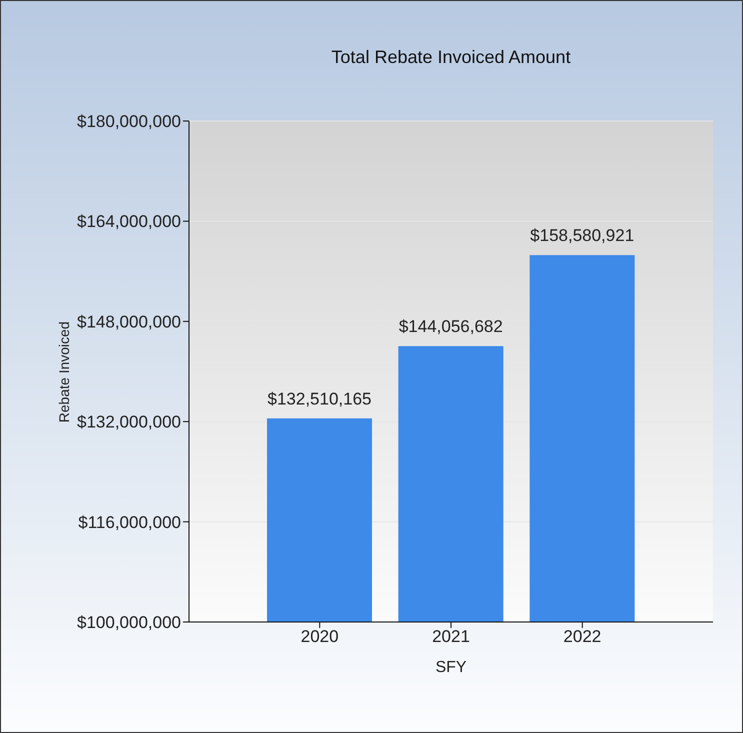  Describe the element at coordinates (129, 622) in the screenshot. I see `y-tick-label: $100,000,000` at that location.